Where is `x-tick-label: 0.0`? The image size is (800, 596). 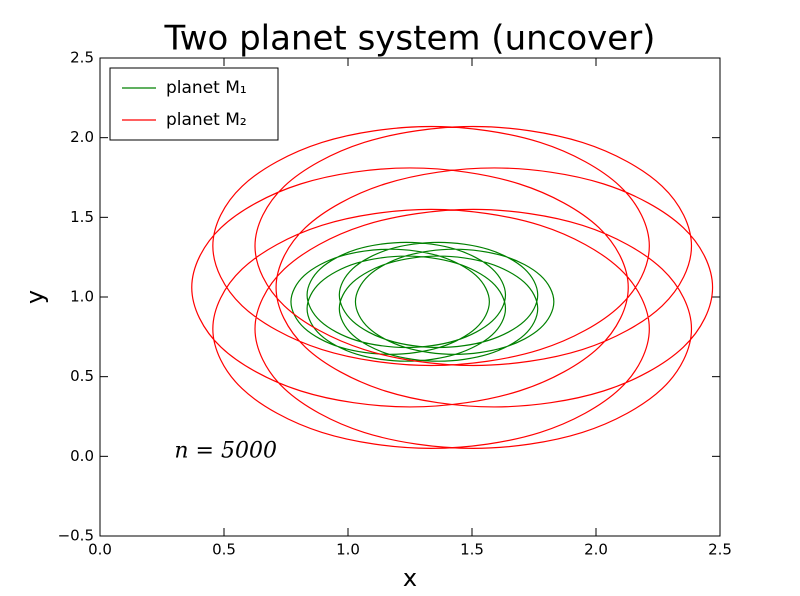 x-tick-label: 0.0 is located at coordinates (100, 550).